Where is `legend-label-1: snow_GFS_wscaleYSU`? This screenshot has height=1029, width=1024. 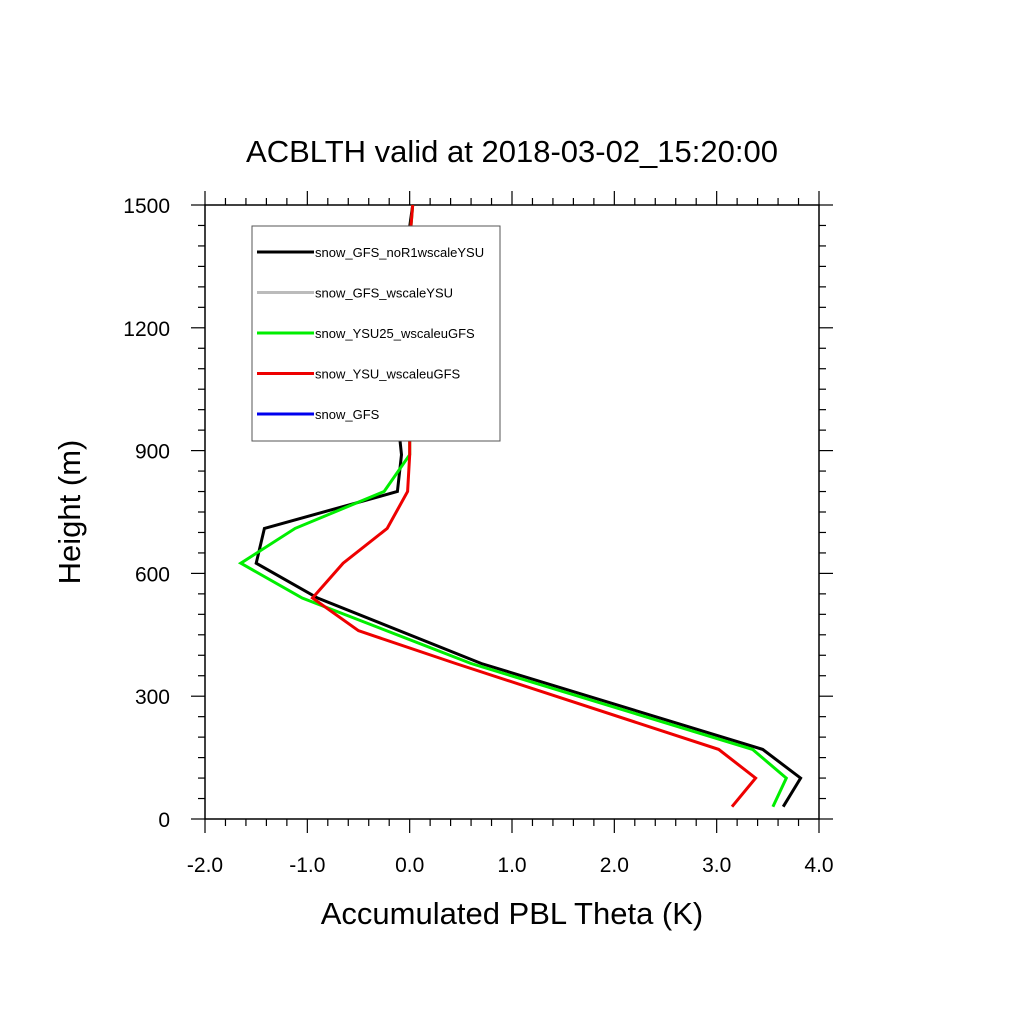 legend-label-1: snow_GFS_wscaleYSU is located at coordinates (384, 293).